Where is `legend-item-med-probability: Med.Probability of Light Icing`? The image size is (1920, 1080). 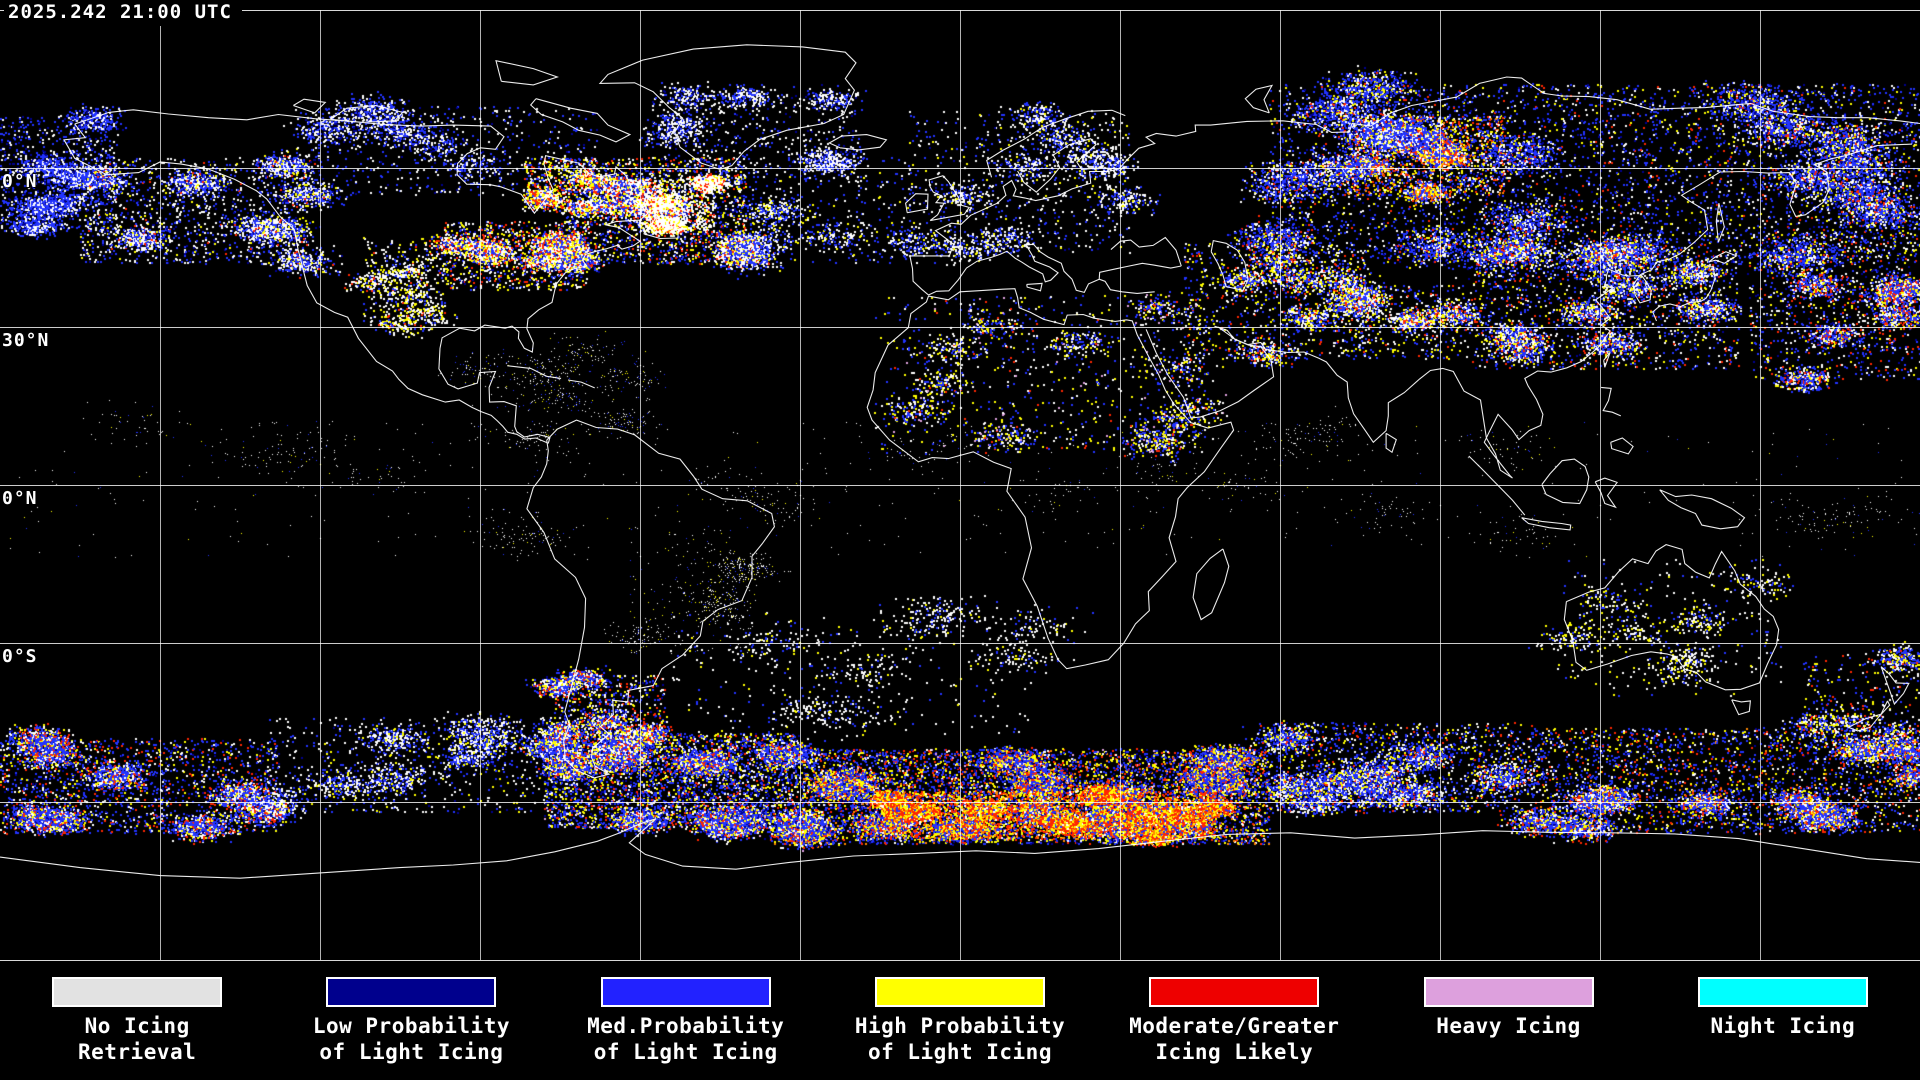
legend-item-med-probability: Med.Probability of Light Icing is located at coordinates (686, 1028).